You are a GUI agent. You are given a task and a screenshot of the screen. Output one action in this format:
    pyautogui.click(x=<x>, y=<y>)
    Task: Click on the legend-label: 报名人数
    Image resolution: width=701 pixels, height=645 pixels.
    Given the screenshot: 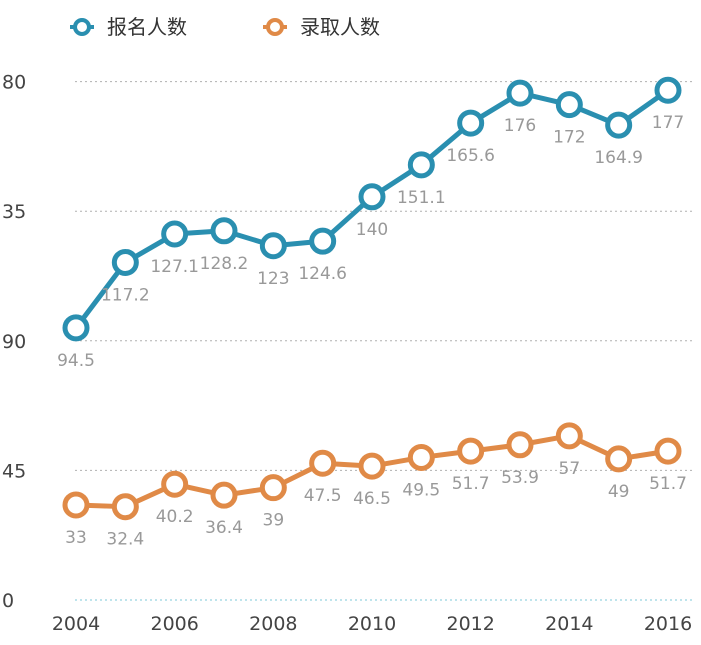 What is the action you would take?
    pyautogui.click(x=147, y=27)
    